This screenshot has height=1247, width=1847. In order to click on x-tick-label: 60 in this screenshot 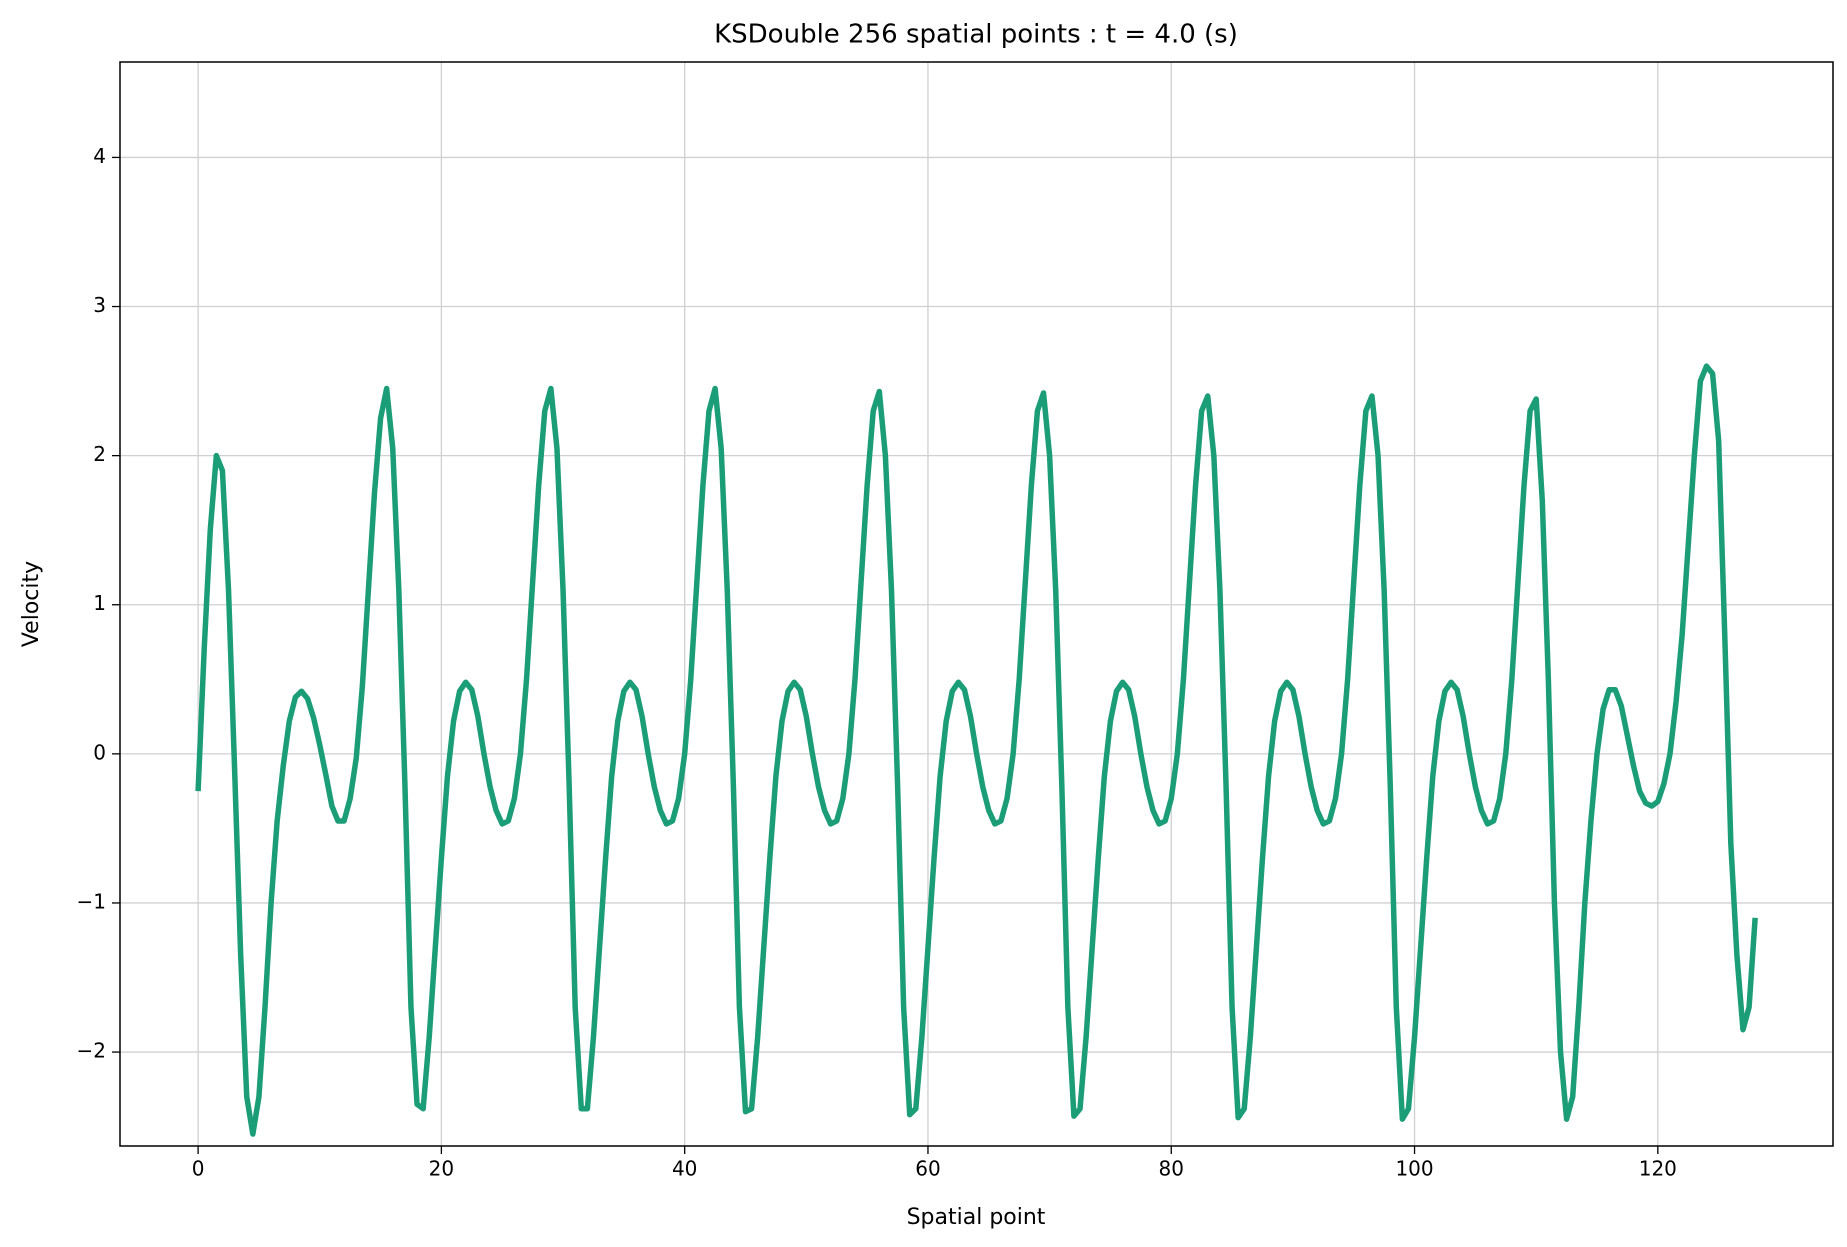, I will do `click(927, 1169)`.